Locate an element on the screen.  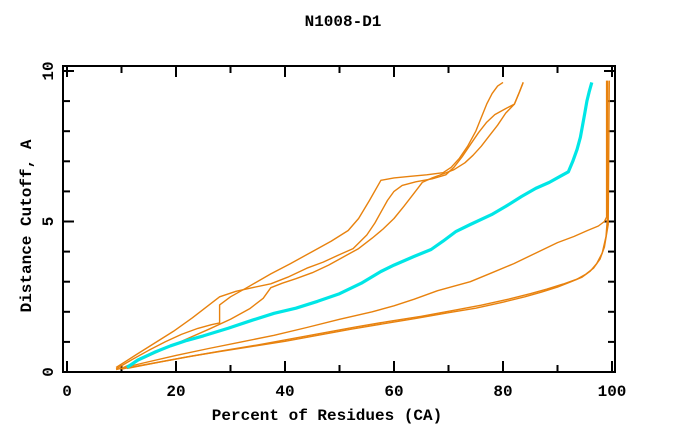
x-tick-label: 80 is located at coordinates (502, 392).